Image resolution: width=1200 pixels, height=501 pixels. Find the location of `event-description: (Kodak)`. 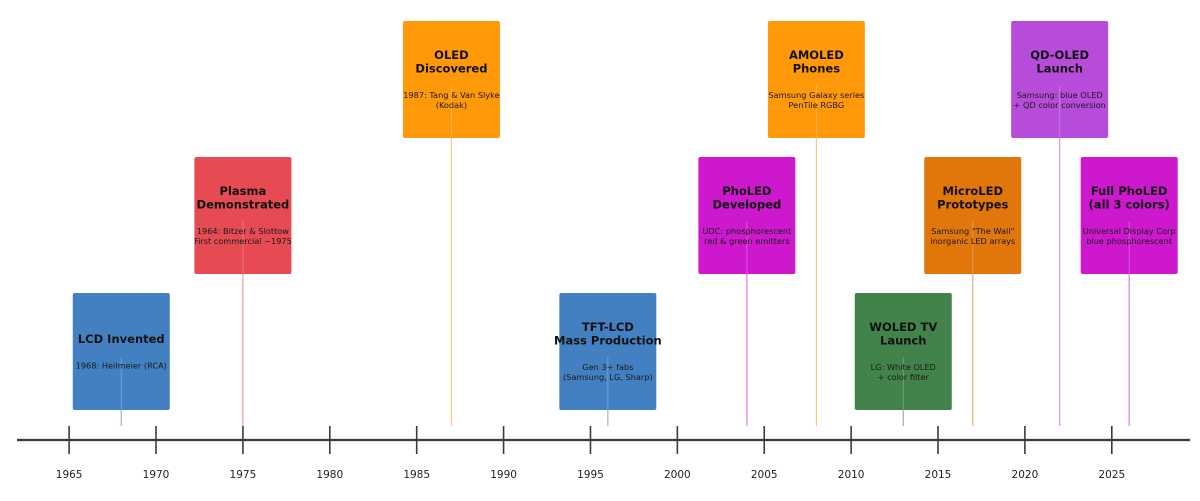

event-description: (Kodak) is located at coordinates (451, 105).